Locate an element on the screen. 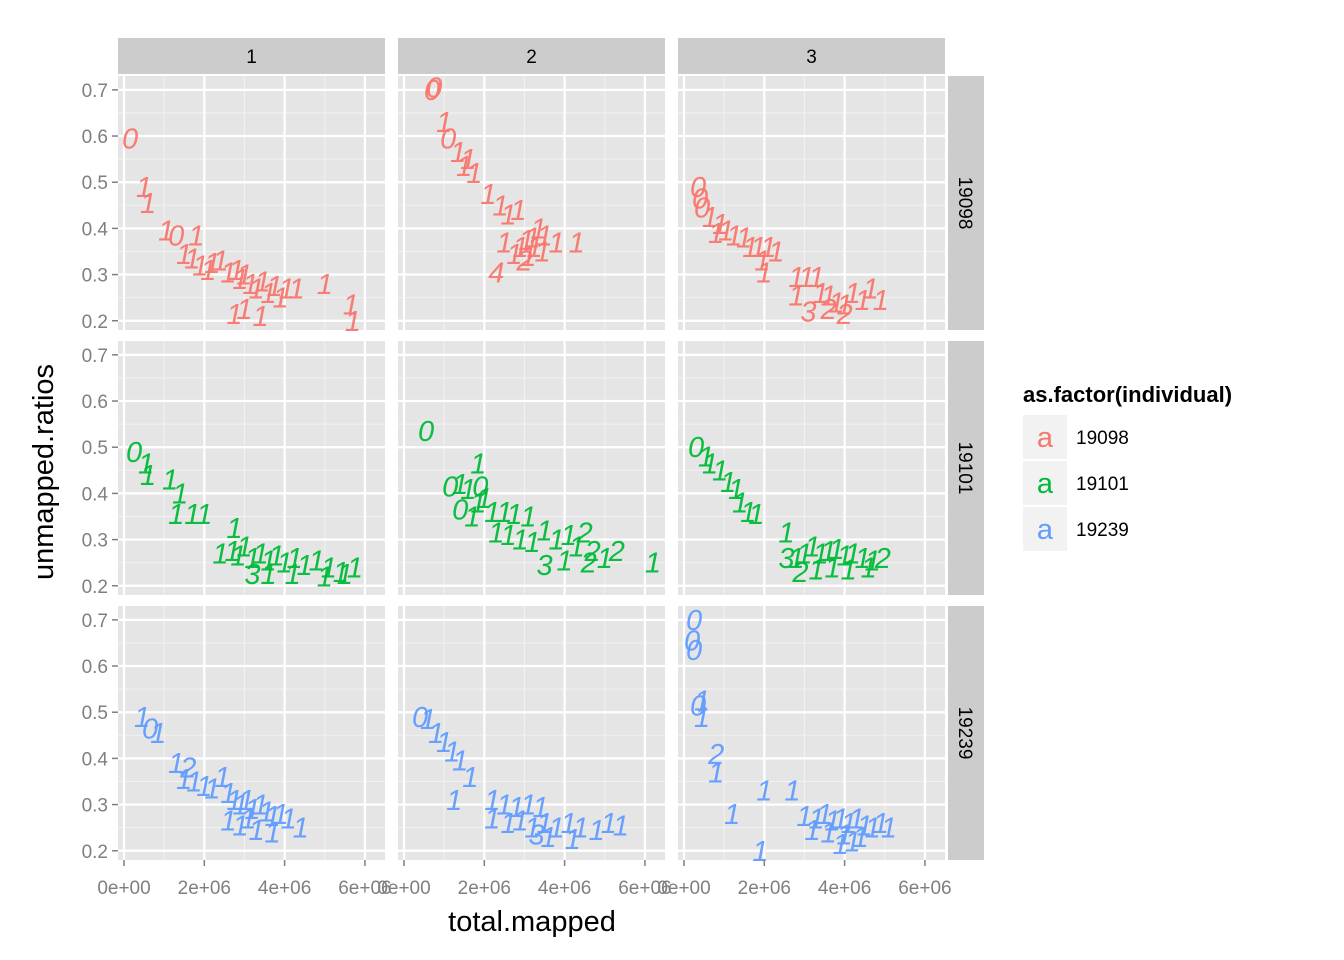 The height and width of the screenshot is (960, 1344). panel-background is located at coordinates (811, 203).